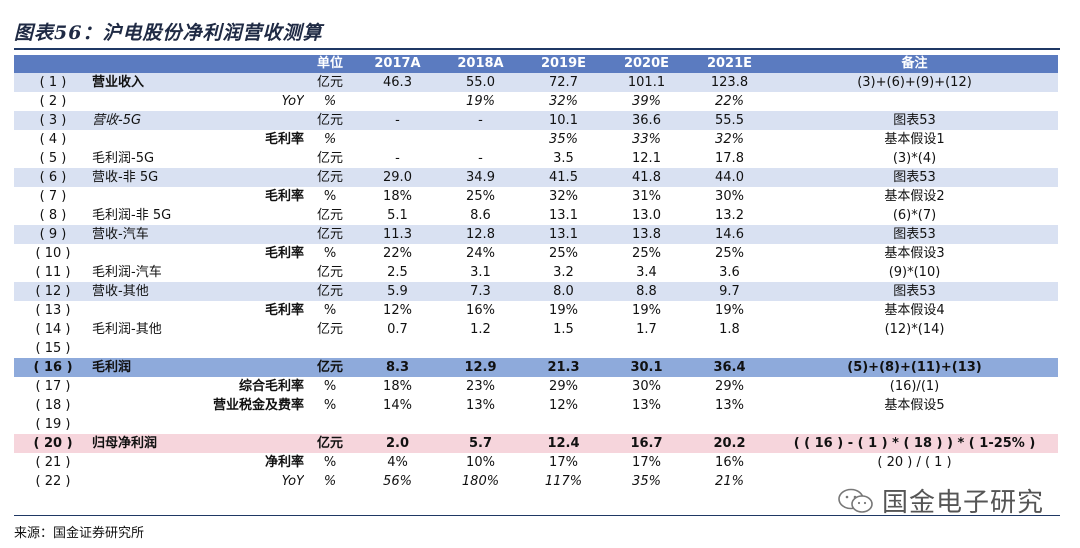 The width and height of the screenshot is (1080, 548). I want to click on table-row: ( 9 ) 营收-汽车 亿元 11.3 12.8 13.1 13.8 14.6 图表53, so click(536, 234).